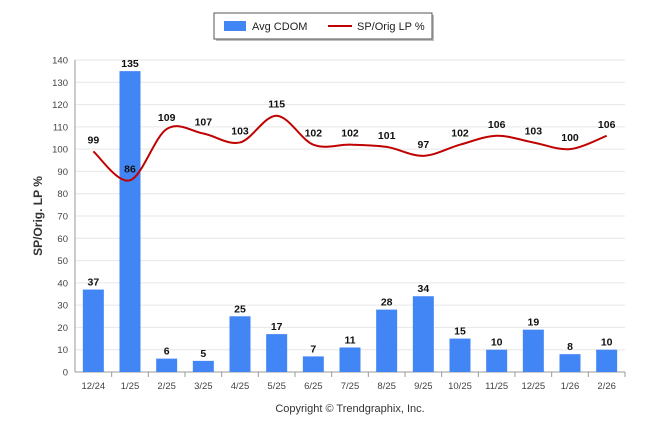  Describe the element at coordinates (496, 386) in the screenshot. I see `x-tick-label: 11/25` at that location.